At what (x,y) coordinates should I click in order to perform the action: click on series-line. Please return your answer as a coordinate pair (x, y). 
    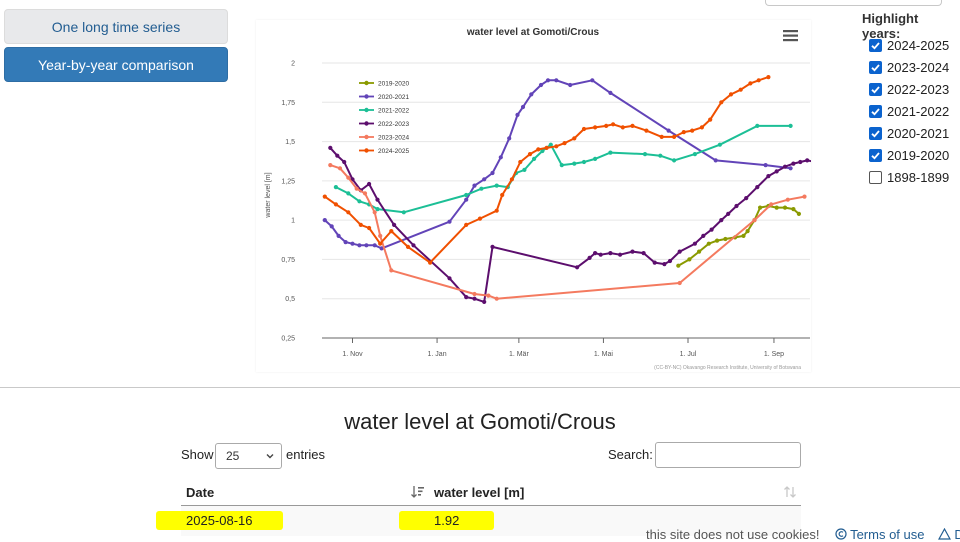
    Looking at the image, I should click on (570, 225).